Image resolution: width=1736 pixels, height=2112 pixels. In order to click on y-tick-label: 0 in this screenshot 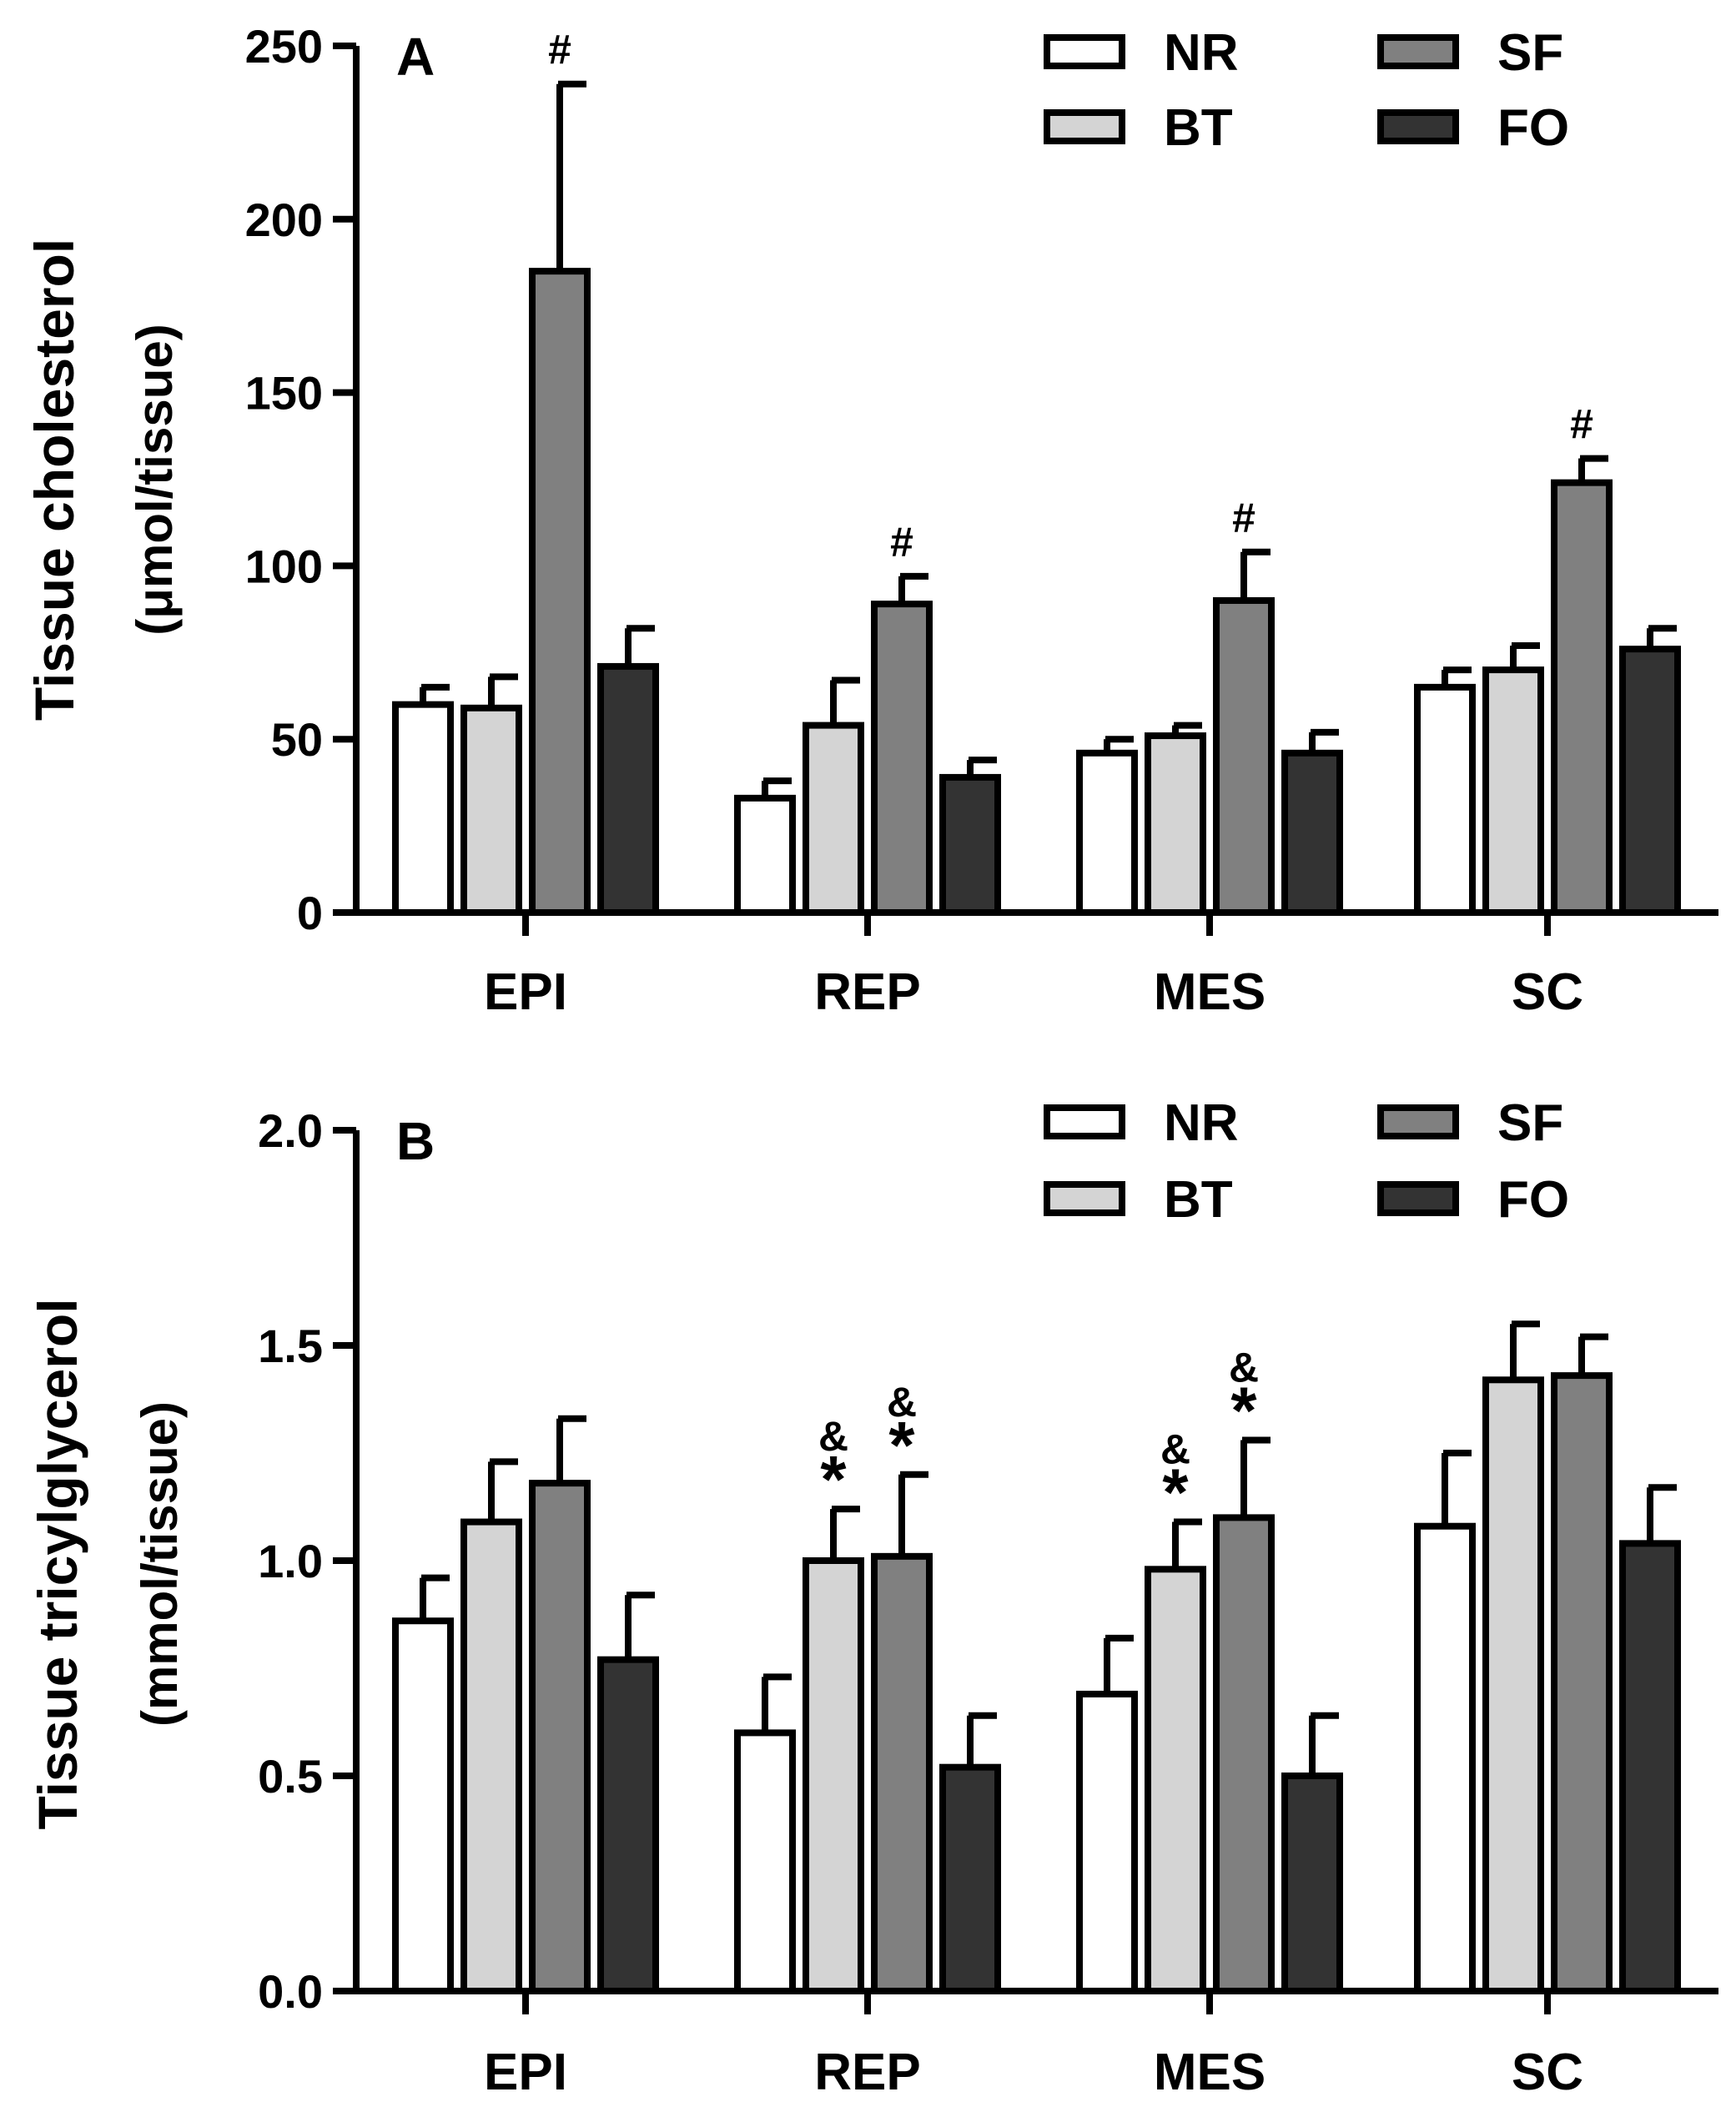, I will do `click(310, 913)`.